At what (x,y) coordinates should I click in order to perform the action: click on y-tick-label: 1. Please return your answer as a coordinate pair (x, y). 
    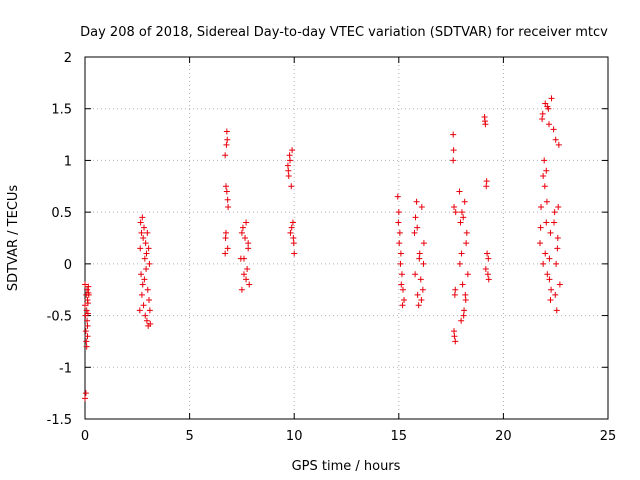
    Looking at the image, I should click on (68, 161).